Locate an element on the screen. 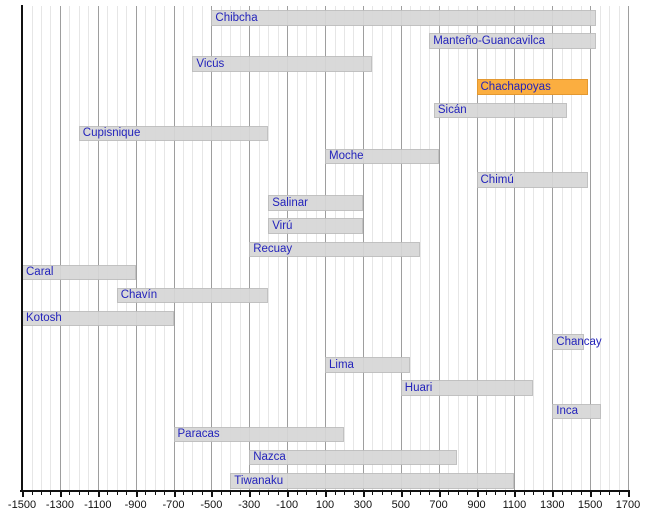 The image size is (650, 522). culture-label-4: Chachapoyas is located at coordinates (515, 86).